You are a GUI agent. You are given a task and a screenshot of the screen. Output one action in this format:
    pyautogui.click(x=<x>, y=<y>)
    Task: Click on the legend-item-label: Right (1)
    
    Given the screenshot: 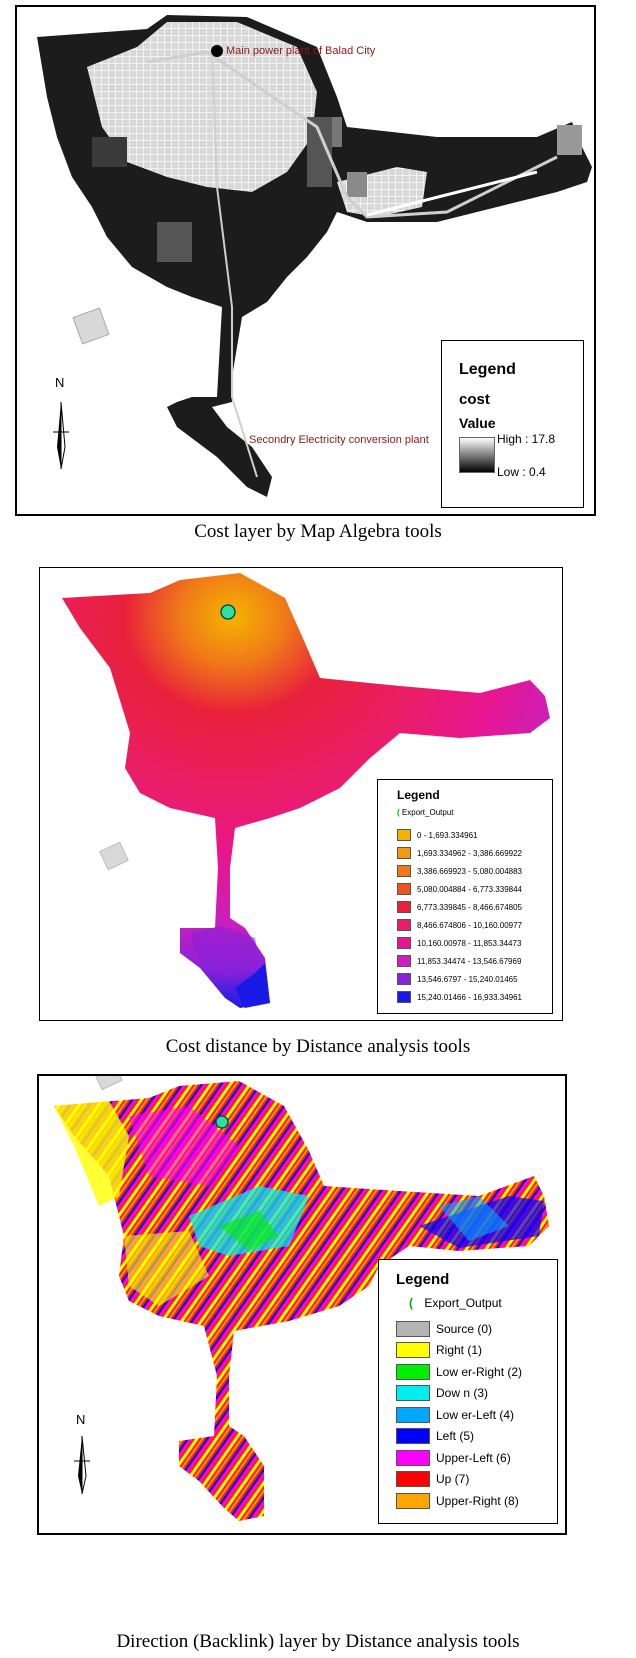 What is the action you would take?
    pyautogui.click(x=459, y=1350)
    